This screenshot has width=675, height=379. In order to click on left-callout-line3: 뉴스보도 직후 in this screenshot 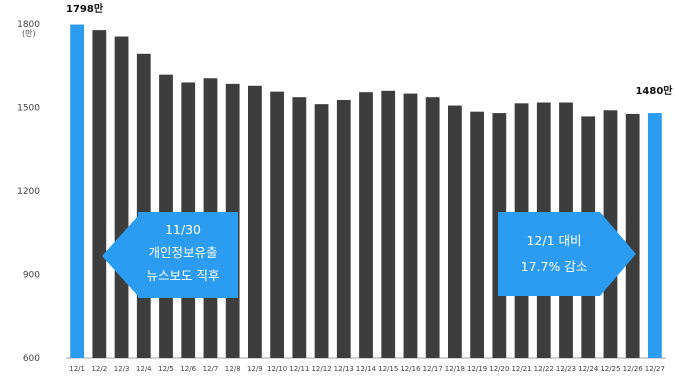, I will do `click(183, 275)`.